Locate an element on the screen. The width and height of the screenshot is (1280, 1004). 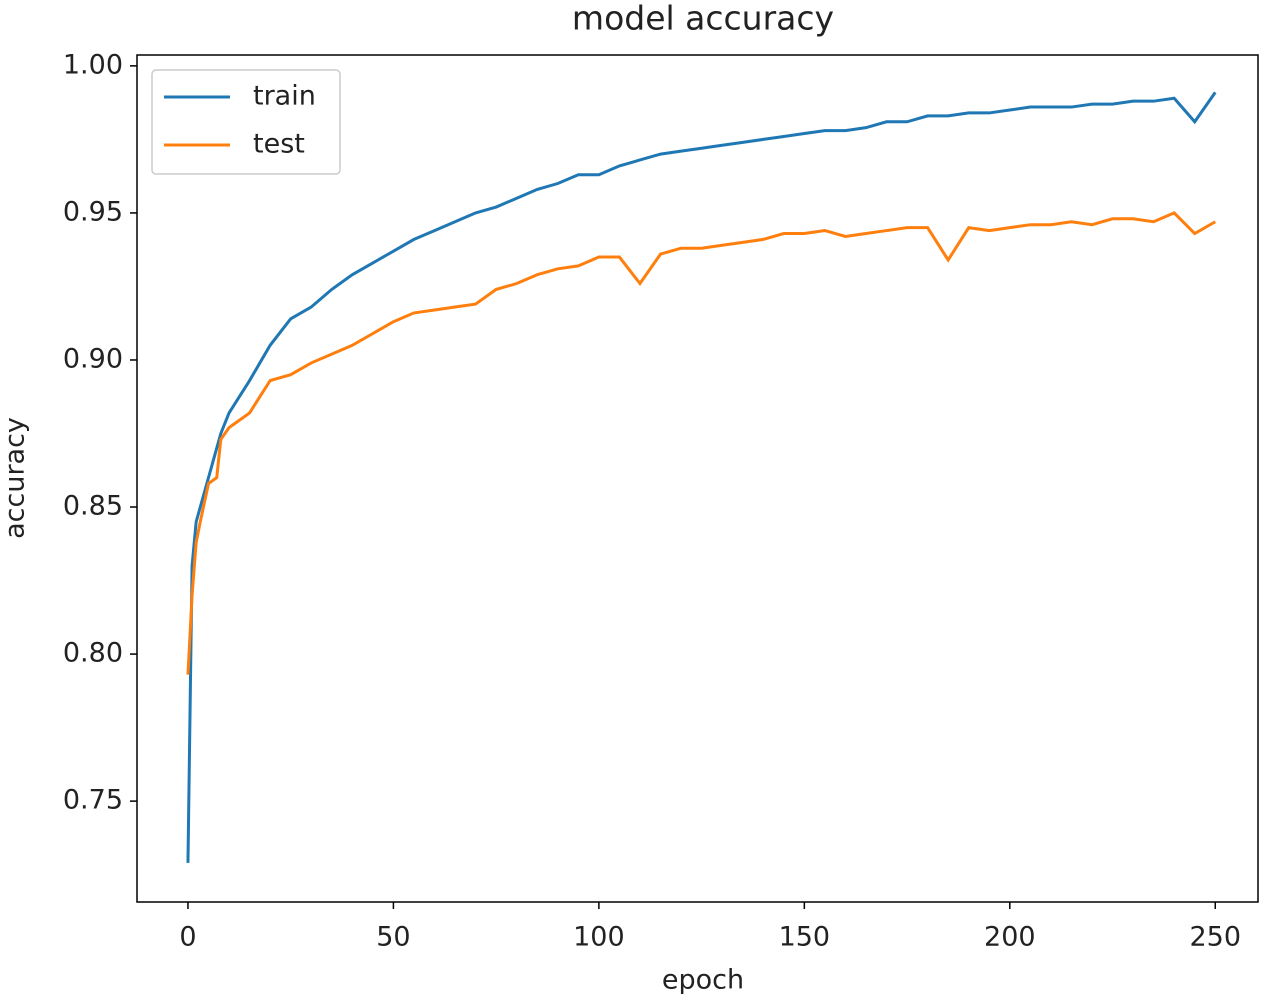
y-tick-label: 0.85 is located at coordinates (93, 506).